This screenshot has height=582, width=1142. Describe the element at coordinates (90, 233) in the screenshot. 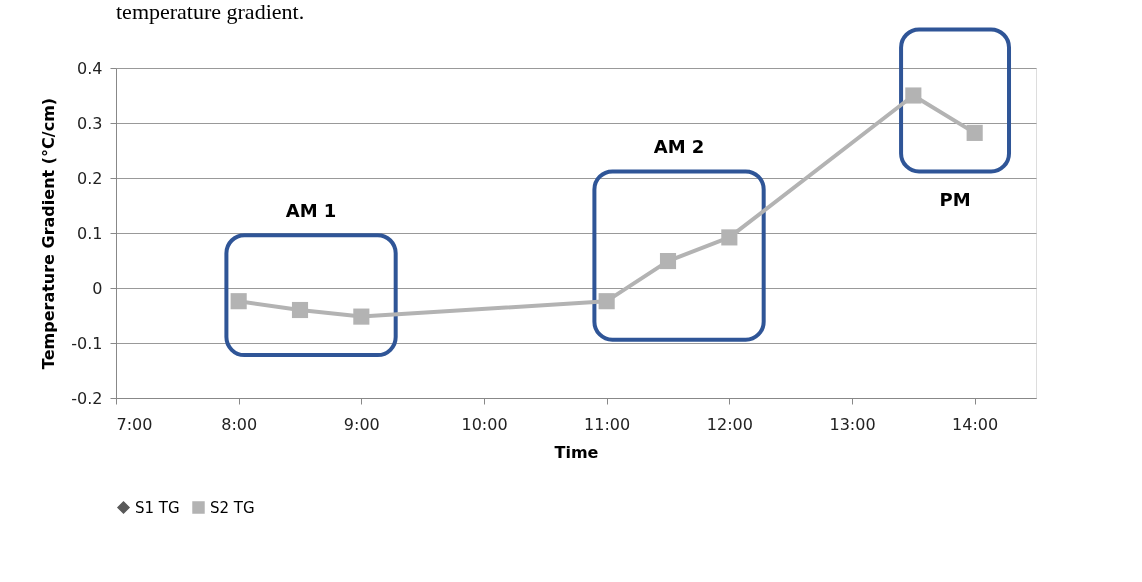

I see `y-tick-label: 0.1` at that location.